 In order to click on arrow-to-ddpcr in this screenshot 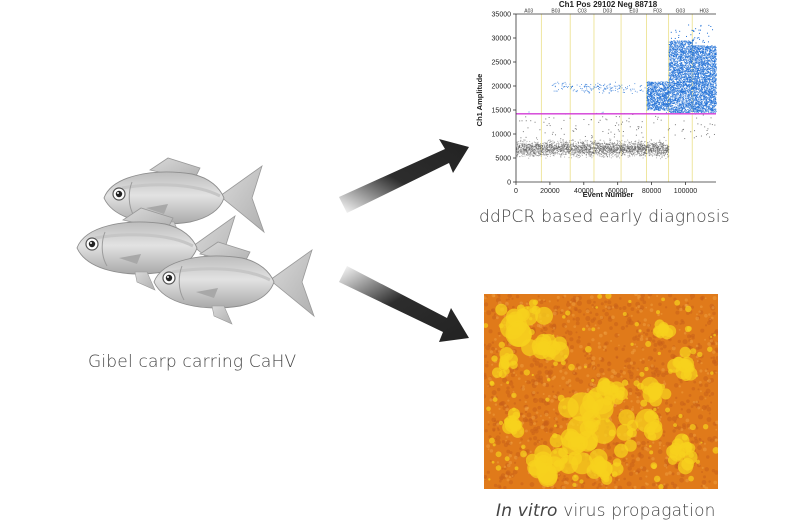, I will do `click(405, 175)`.